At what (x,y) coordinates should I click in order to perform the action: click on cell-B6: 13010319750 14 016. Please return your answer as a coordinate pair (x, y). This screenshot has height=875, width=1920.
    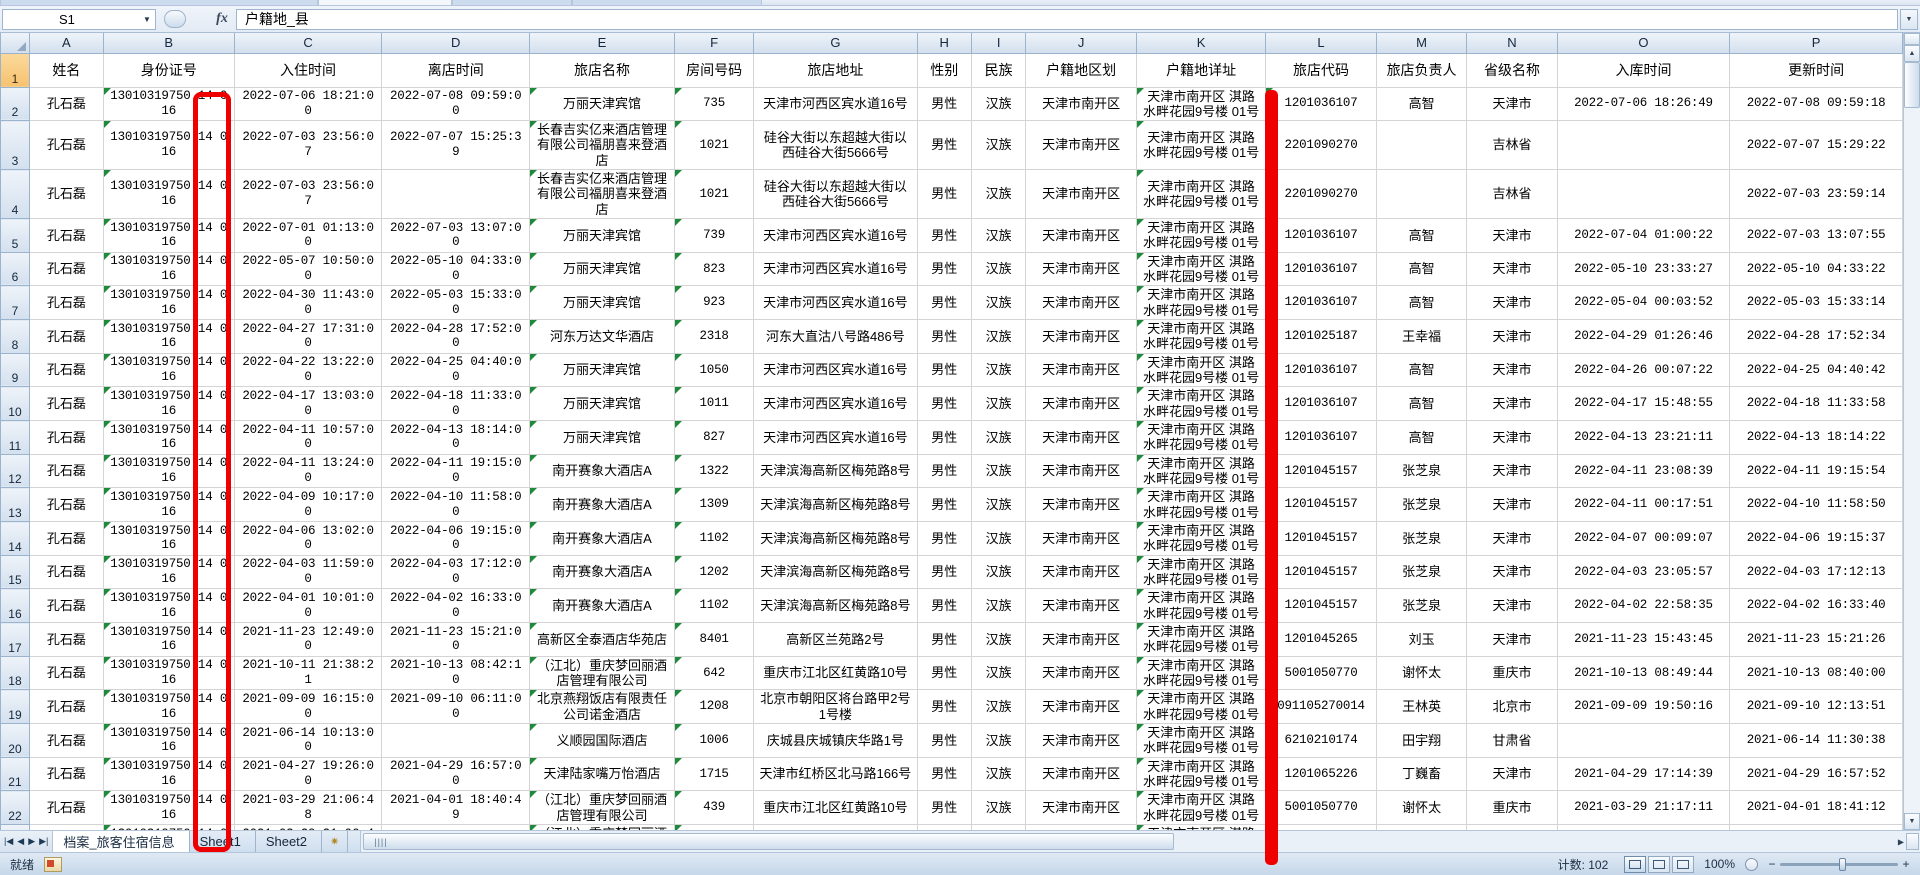
    Looking at the image, I should click on (168, 269).